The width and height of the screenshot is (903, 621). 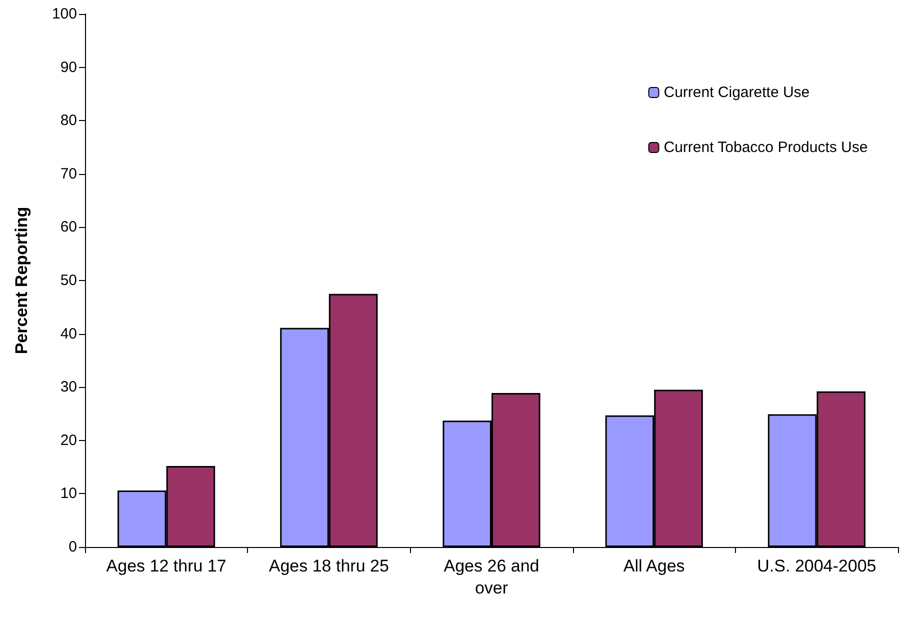 What do you see at coordinates (654, 566) in the screenshot?
I see `x-tick-label: All Ages` at bounding box center [654, 566].